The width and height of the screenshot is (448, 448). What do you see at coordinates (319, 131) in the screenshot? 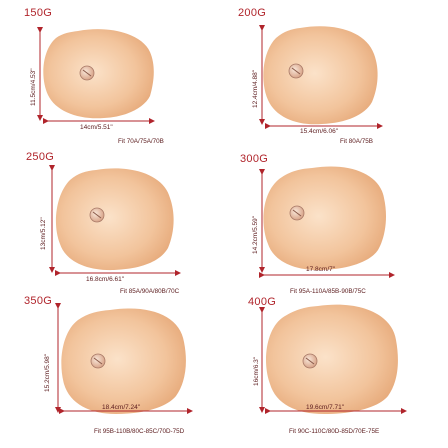
I see `width-label-200g: 15.4cm/6.06"` at bounding box center [319, 131].